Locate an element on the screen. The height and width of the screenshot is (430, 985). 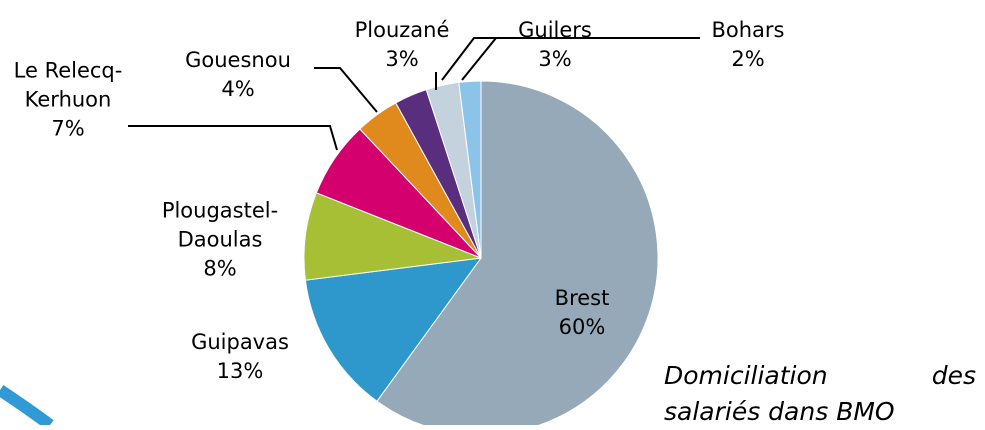
category-label: Guilers is located at coordinates (555, 30).